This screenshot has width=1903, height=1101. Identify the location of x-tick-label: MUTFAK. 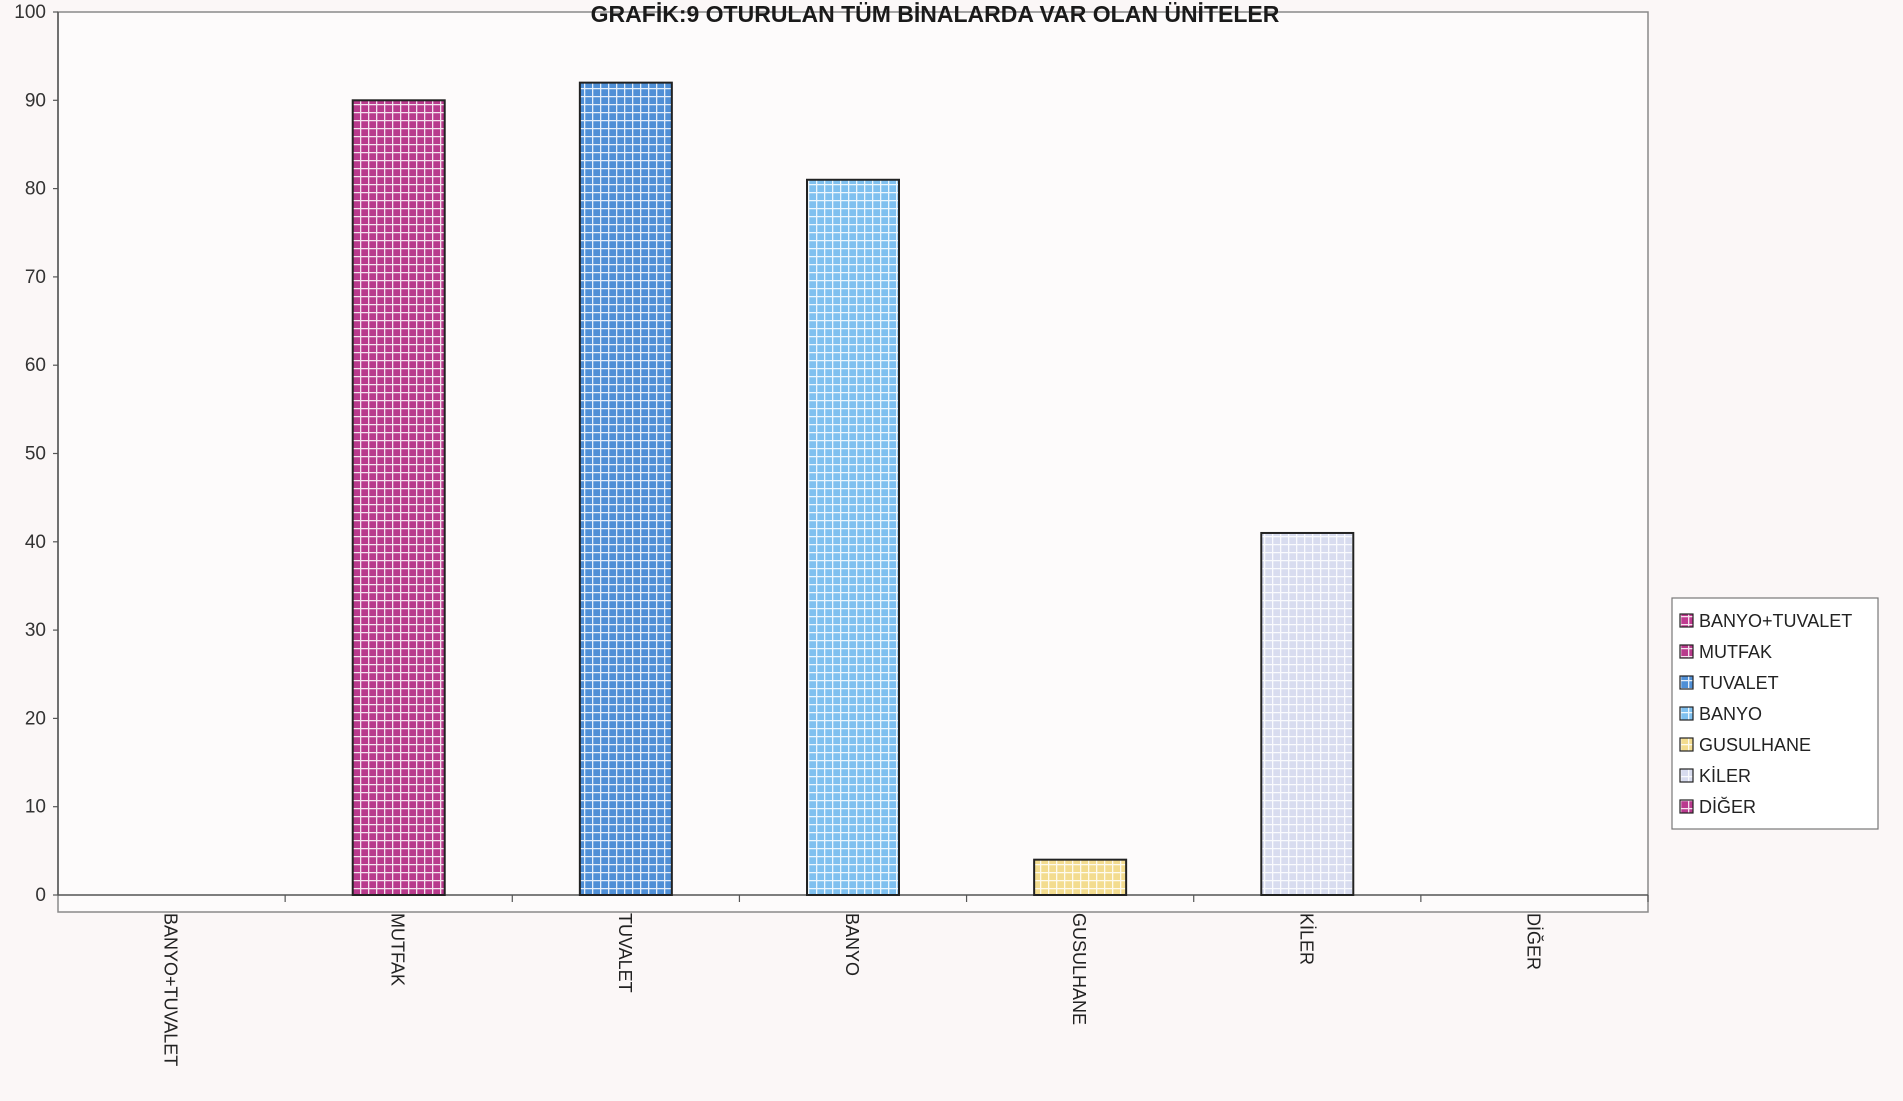
(398, 949).